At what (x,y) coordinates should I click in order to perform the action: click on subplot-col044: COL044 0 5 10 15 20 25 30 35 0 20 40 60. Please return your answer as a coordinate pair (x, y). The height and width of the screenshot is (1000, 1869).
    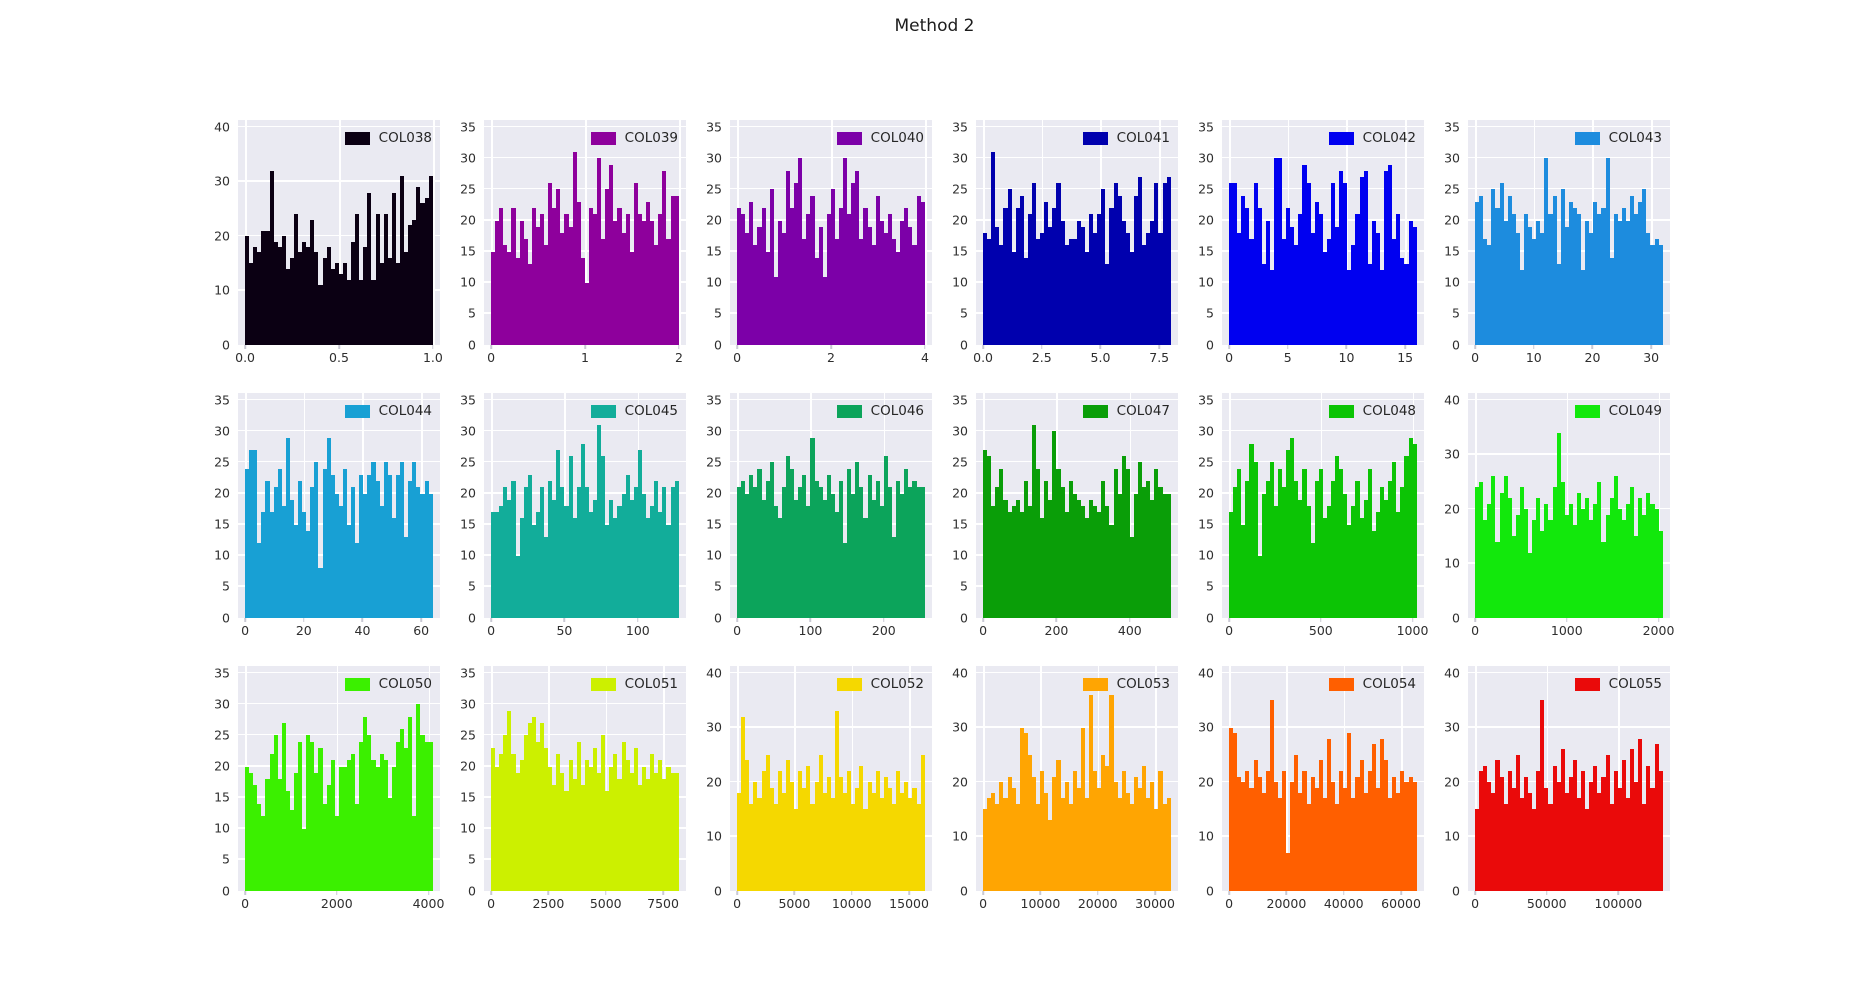
    Looking at the image, I should click on (327, 515).